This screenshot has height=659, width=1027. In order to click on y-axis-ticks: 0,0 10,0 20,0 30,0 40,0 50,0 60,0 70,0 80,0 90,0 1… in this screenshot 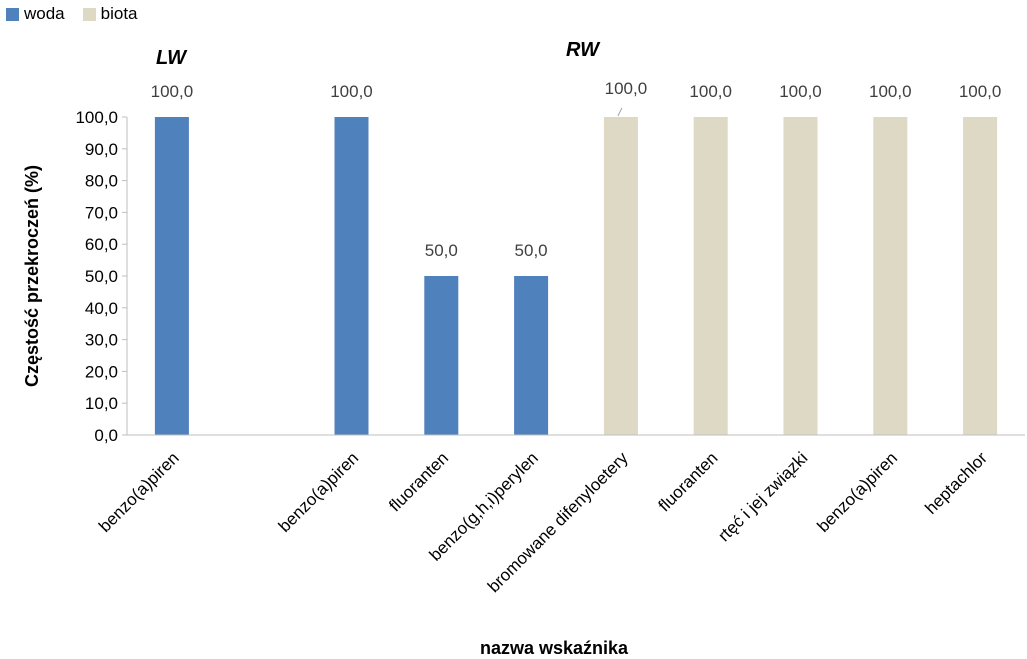, I will do `click(101, 276)`.